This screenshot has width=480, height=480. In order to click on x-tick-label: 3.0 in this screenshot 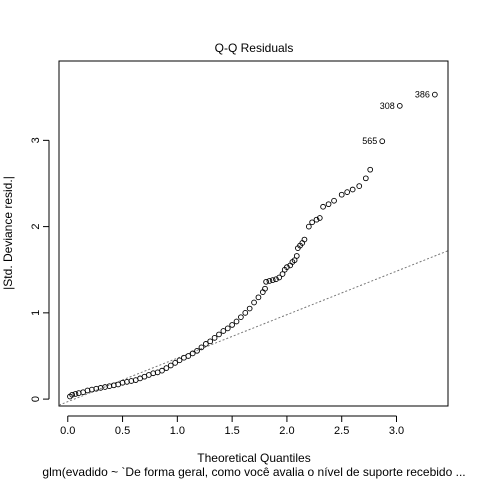, I will do `click(396, 431)`.